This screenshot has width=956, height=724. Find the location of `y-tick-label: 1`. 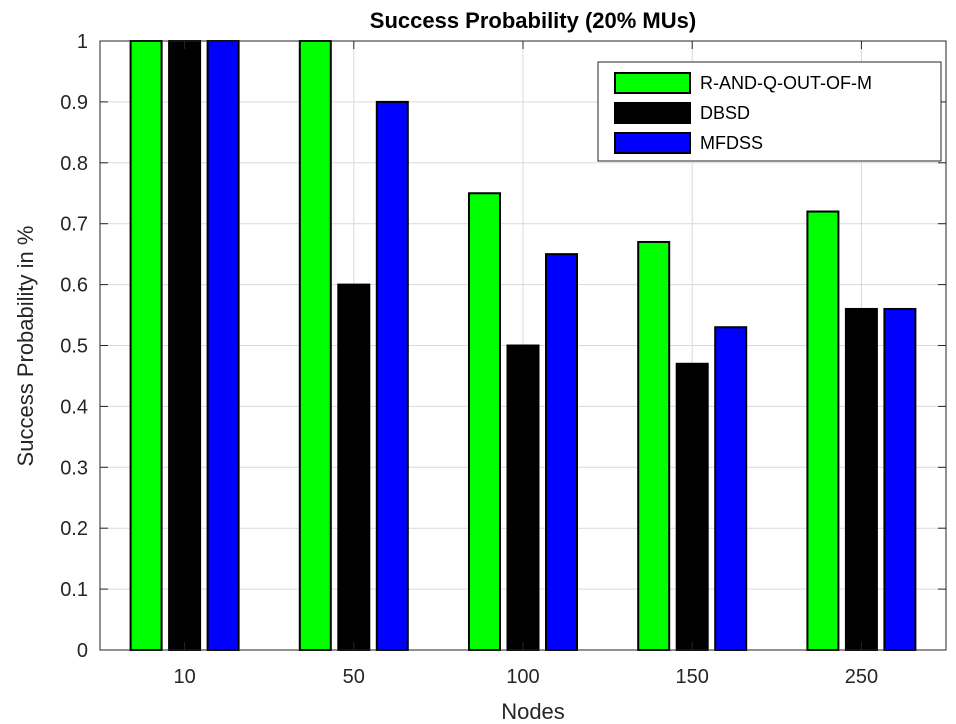

y-tick-label: 1 is located at coordinates (82, 42).